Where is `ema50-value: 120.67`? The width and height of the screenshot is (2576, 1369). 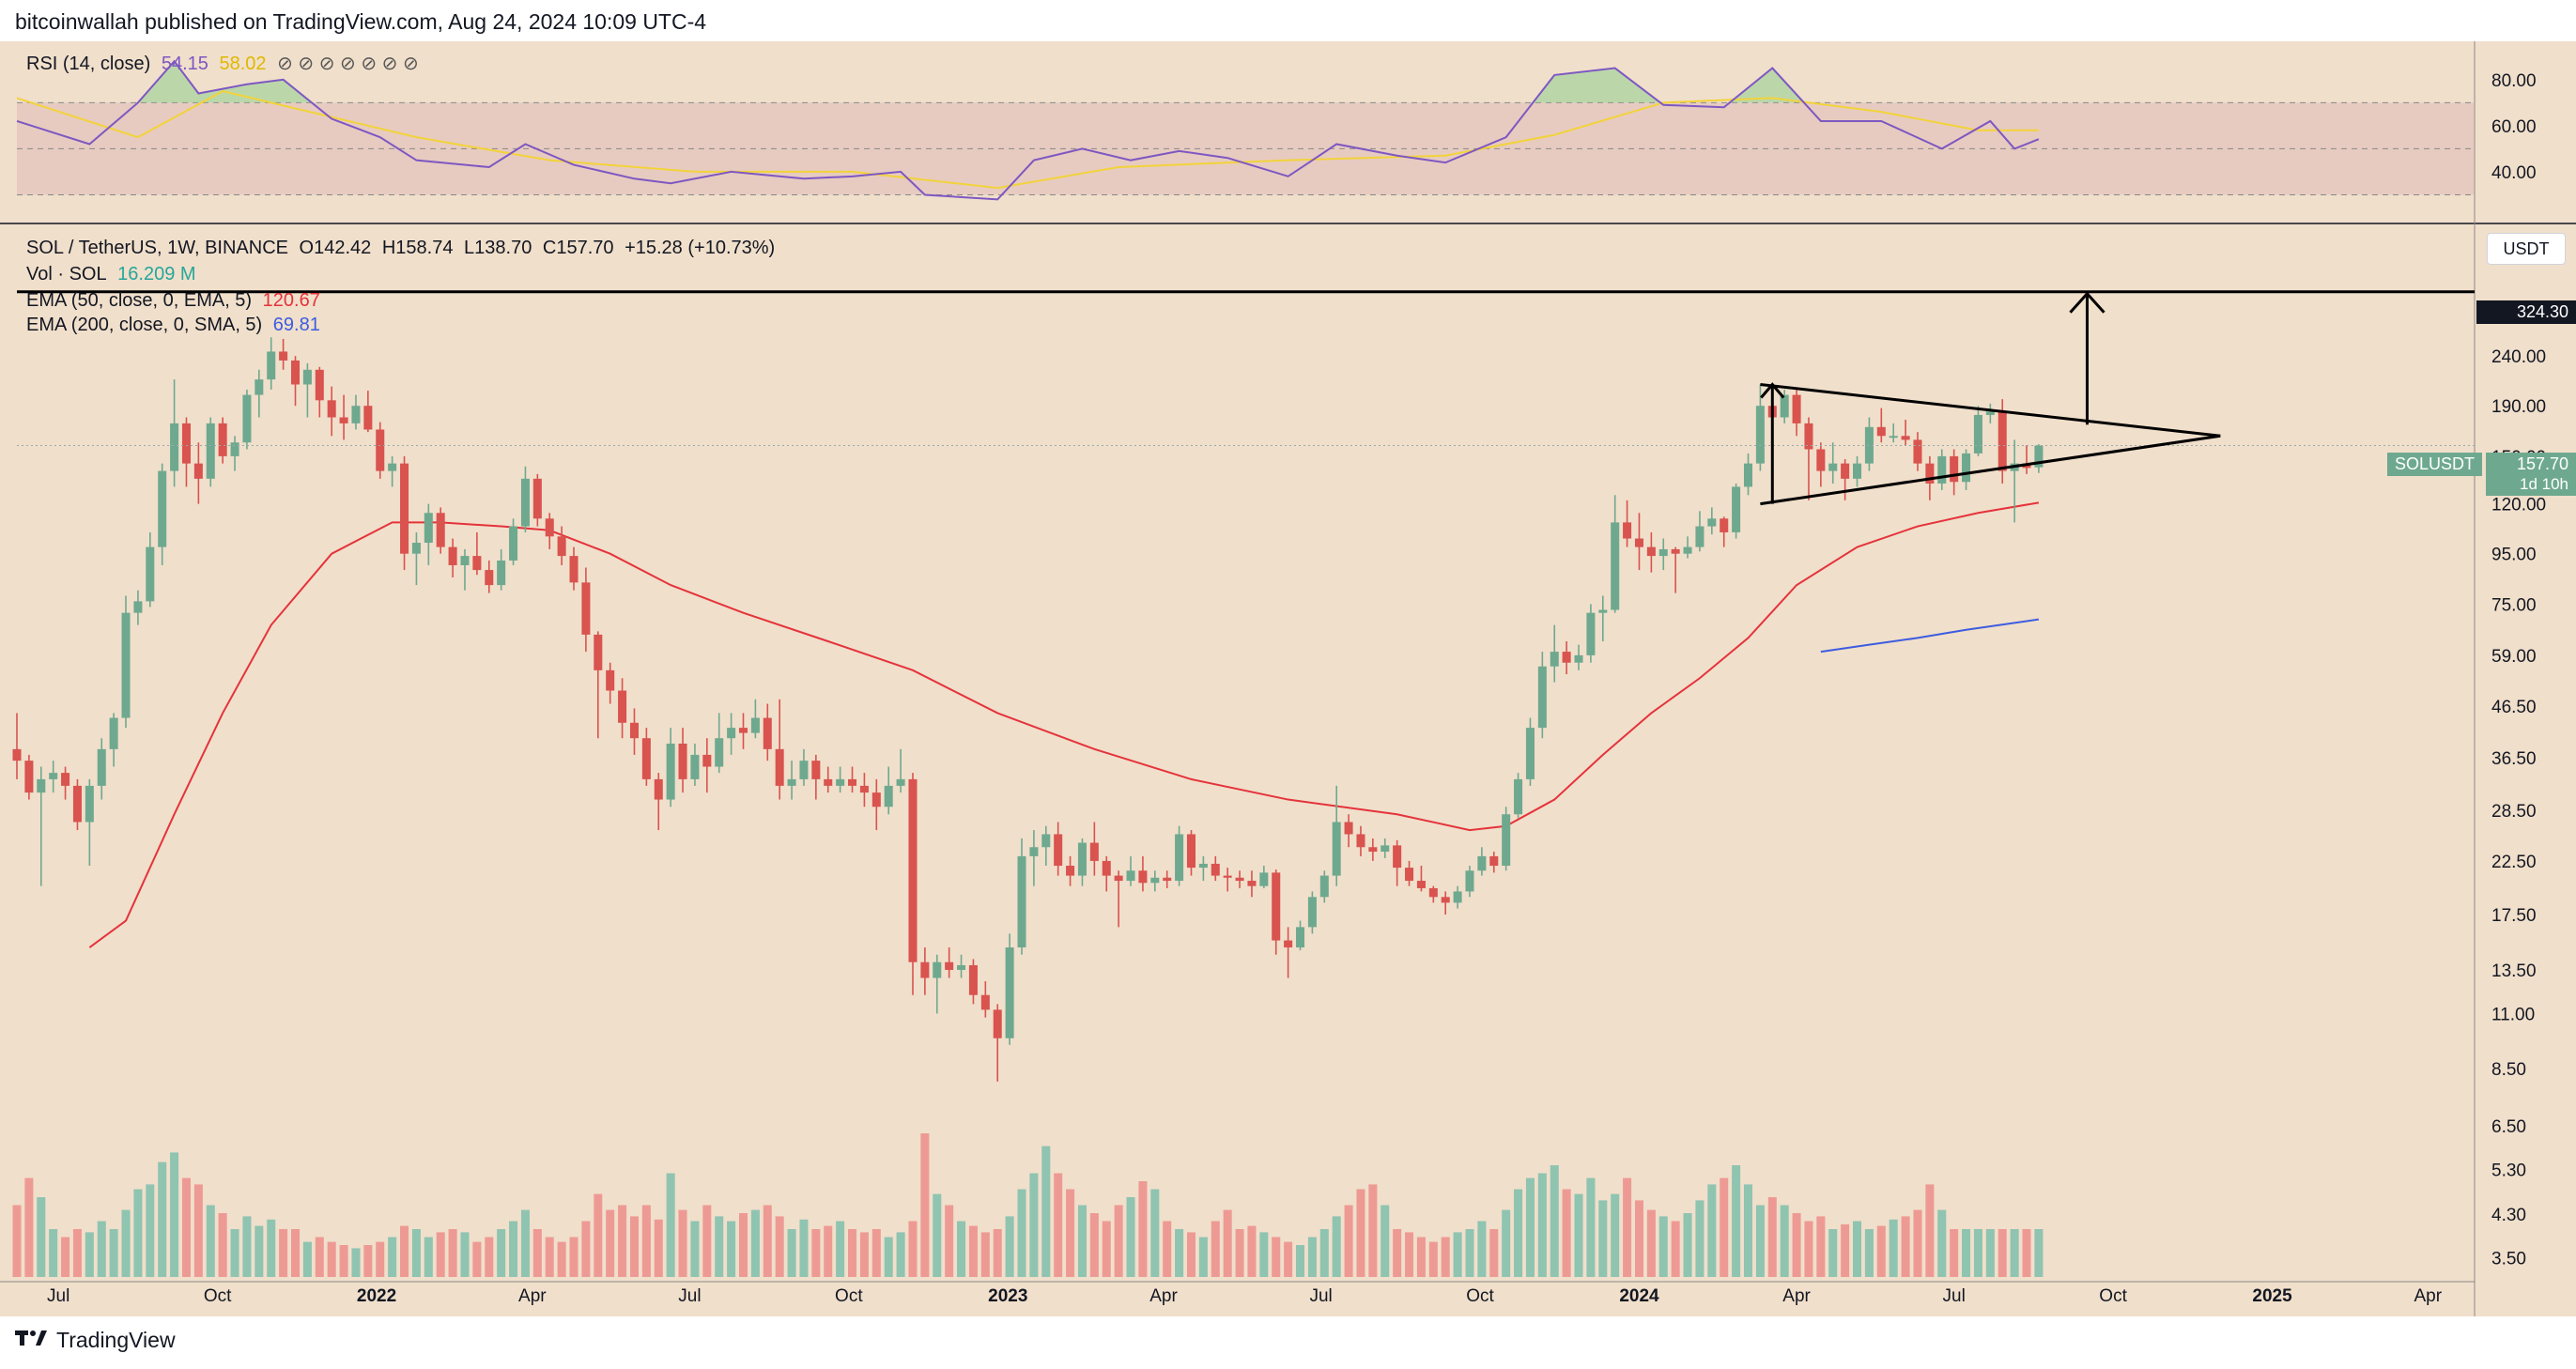 ema50-value: 120.67 is located at coordinates (291, 300).